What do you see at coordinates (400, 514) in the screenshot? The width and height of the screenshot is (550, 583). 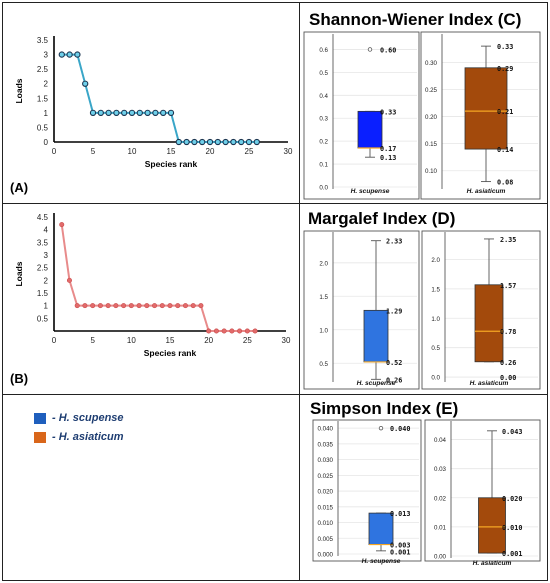 I see `chart-E-hscupense-value-label: 0.013` at bounding box center [400, 514].